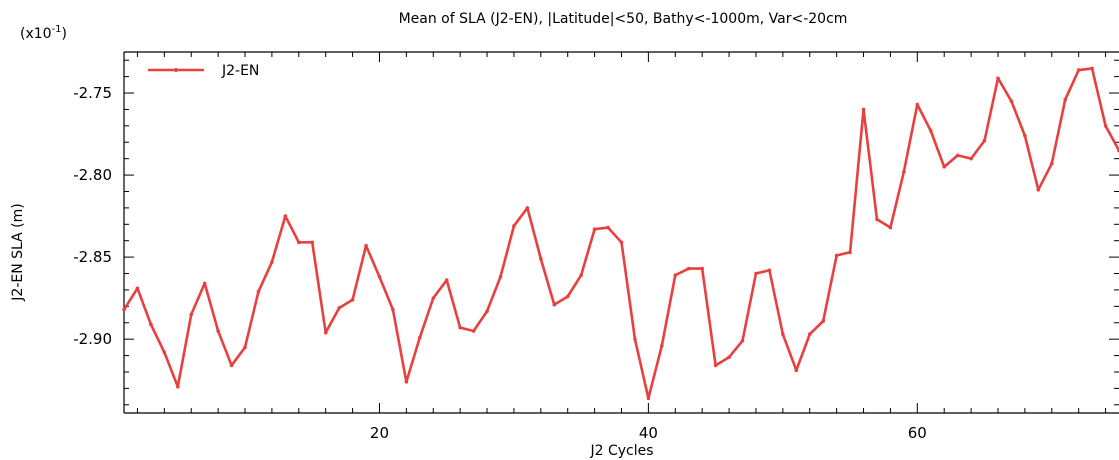 Image resolution: width=1119 pixels, height=460 pixels. What do you see at coordinates (621, 451) in the screenshot?
I see `x-axis-label: J2 Cycles` at bounding box center [621, 451].